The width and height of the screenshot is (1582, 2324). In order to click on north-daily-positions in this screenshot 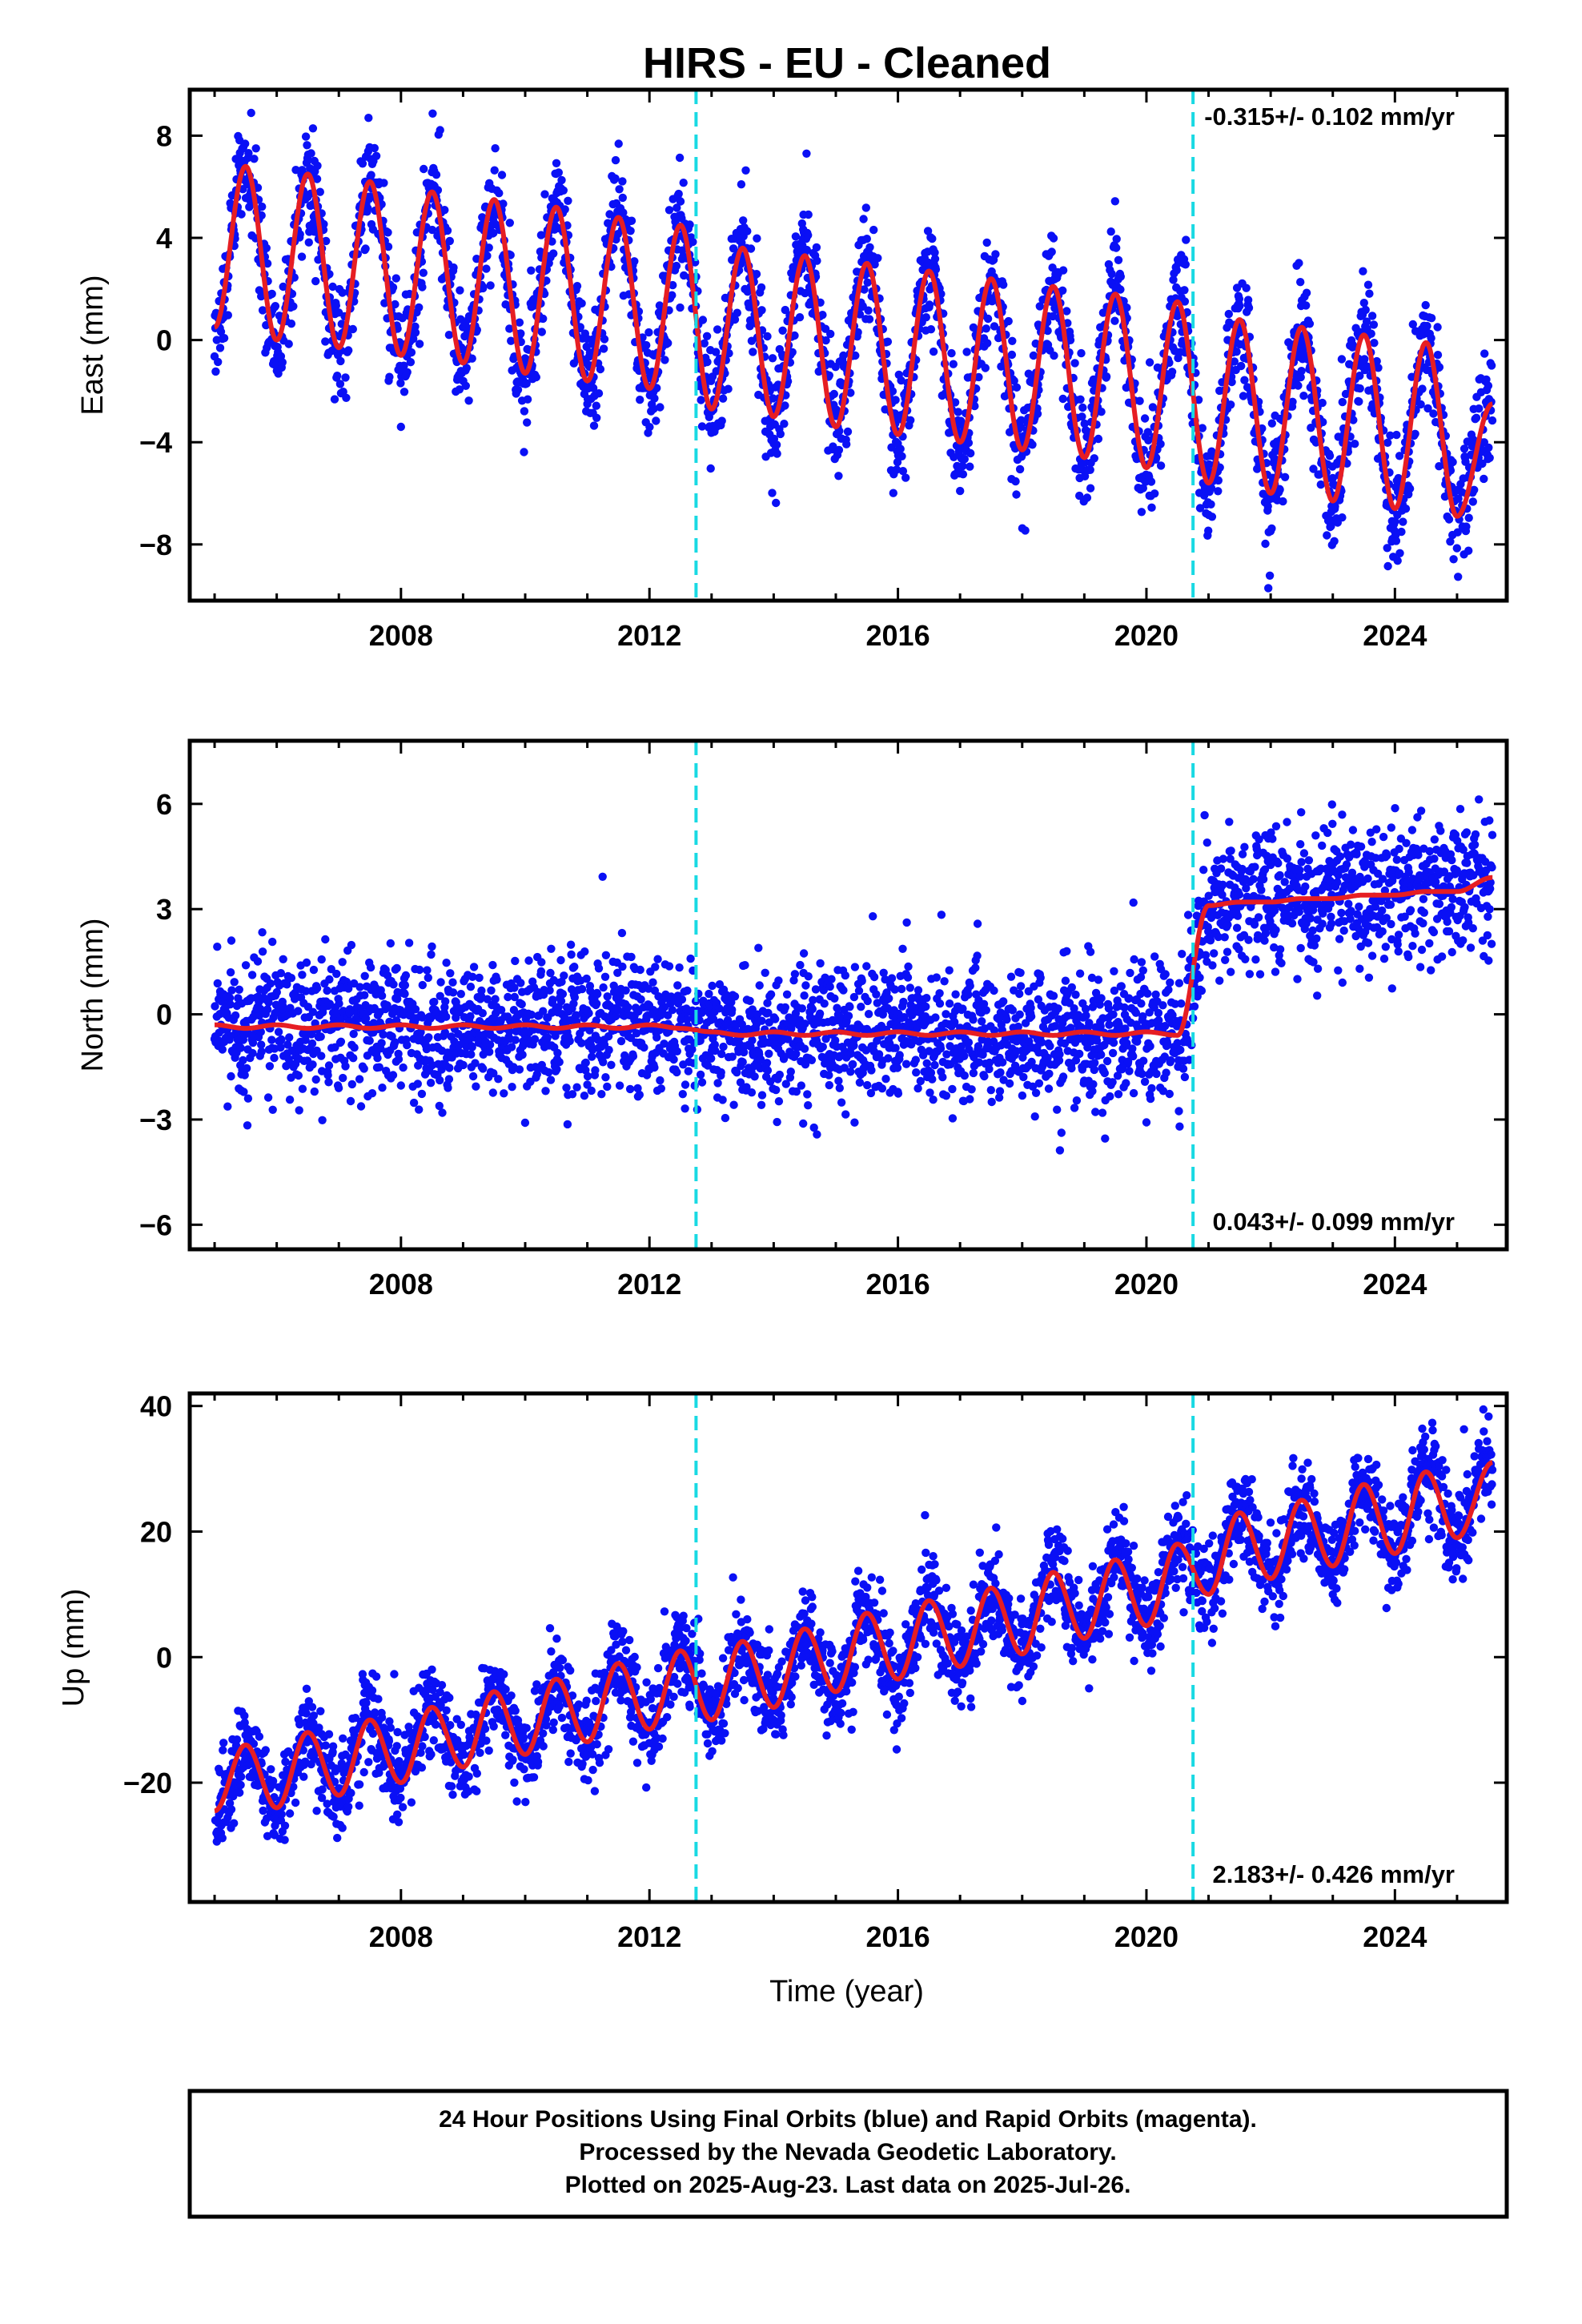, I will do `click(853, 975)`.